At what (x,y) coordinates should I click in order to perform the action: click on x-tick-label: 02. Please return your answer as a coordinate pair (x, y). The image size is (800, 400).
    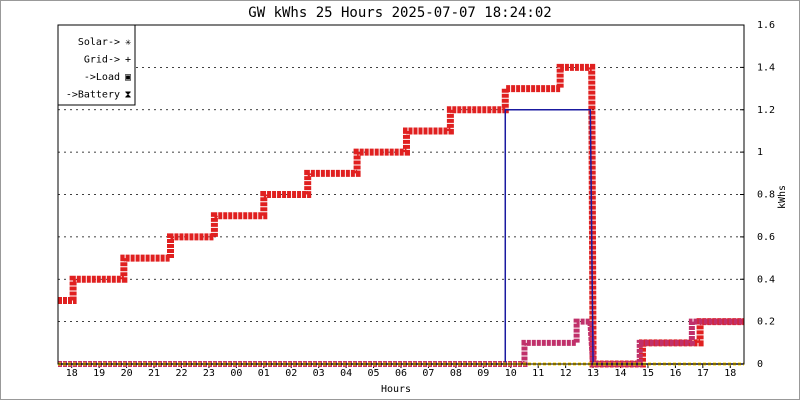
    Looking at the image, I should click on (291, 373).